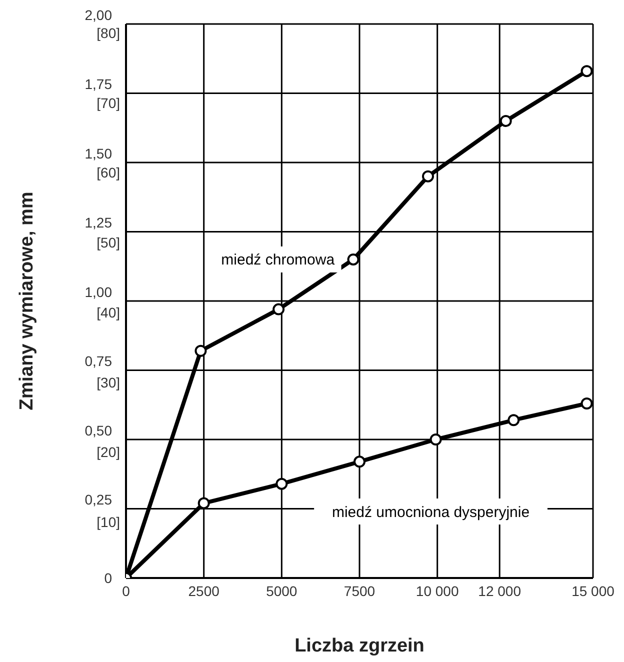  Describe the element at coordinates (108, 32) in the screenshot. I see `y2-tick-label: [80]` at that location.